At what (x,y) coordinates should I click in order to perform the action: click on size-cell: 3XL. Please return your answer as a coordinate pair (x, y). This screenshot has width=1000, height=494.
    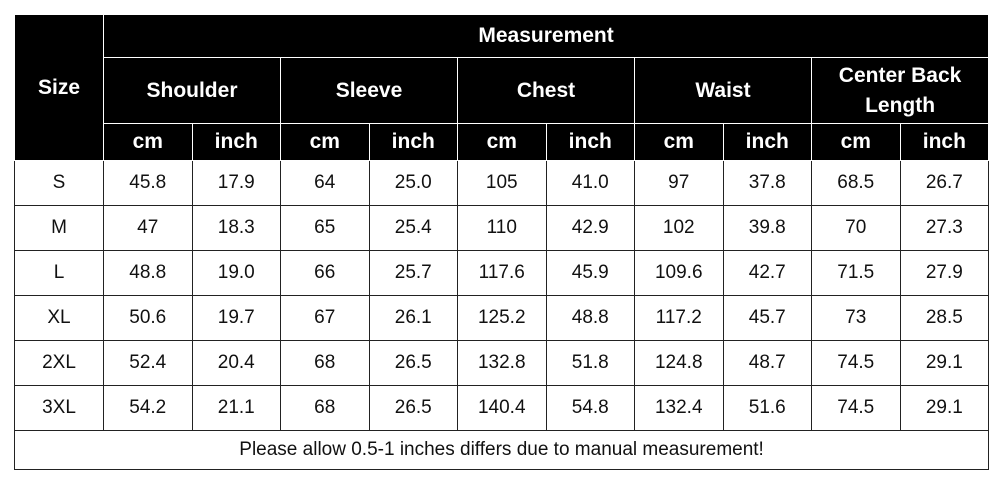
    Looking at the image, I should click on (59, 408).